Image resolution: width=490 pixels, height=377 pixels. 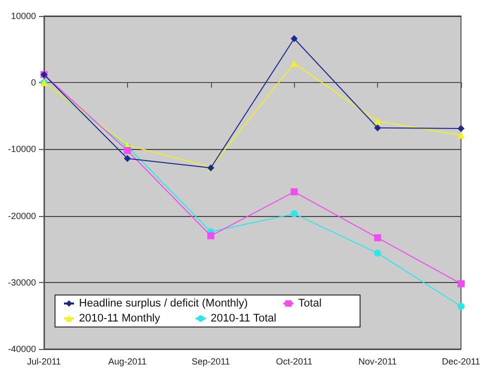 I want to click on legend-label: 2010-11 Monthly, so click(x=135, y=318).